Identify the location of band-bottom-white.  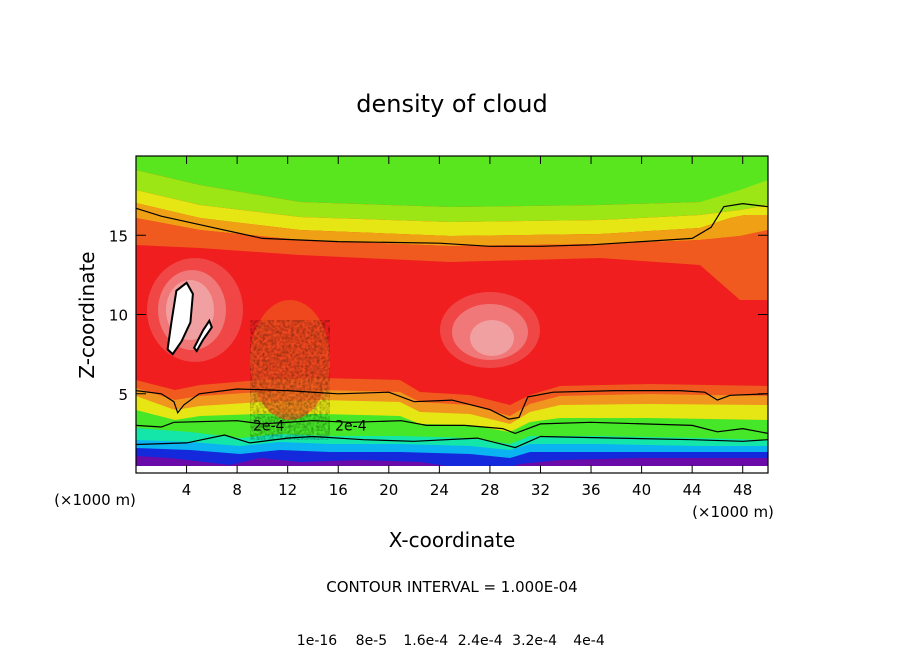
(452, 469).